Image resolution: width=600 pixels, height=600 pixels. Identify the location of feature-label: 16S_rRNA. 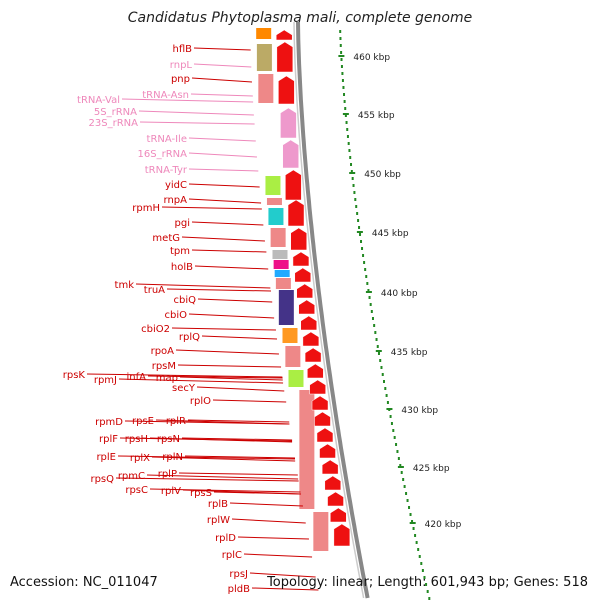
(163, 154).